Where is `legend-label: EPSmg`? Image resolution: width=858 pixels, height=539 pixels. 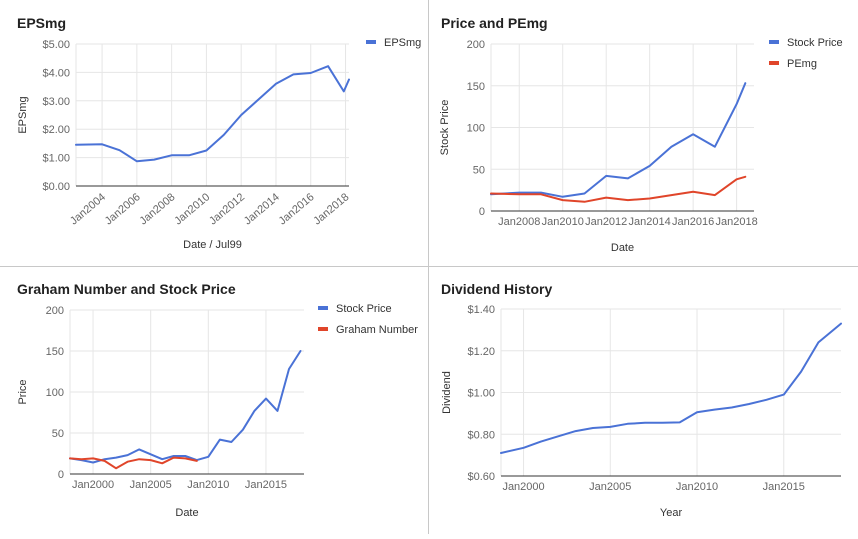
legend-label: EPSmg is located at coordinates (402, 43).